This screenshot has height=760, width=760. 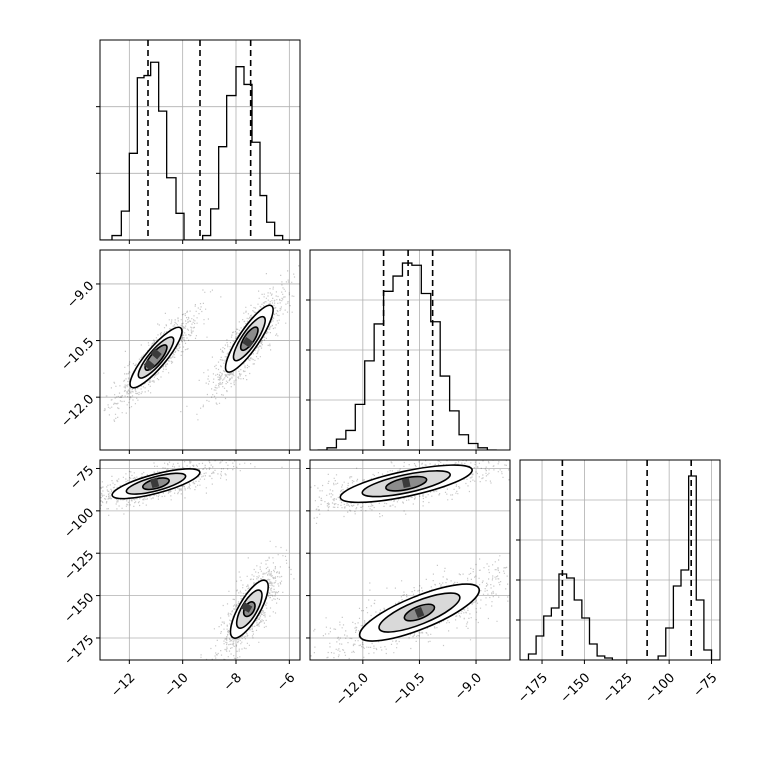 I want to click on xlabel-p3-3: −100, so click(x=660, y=688).